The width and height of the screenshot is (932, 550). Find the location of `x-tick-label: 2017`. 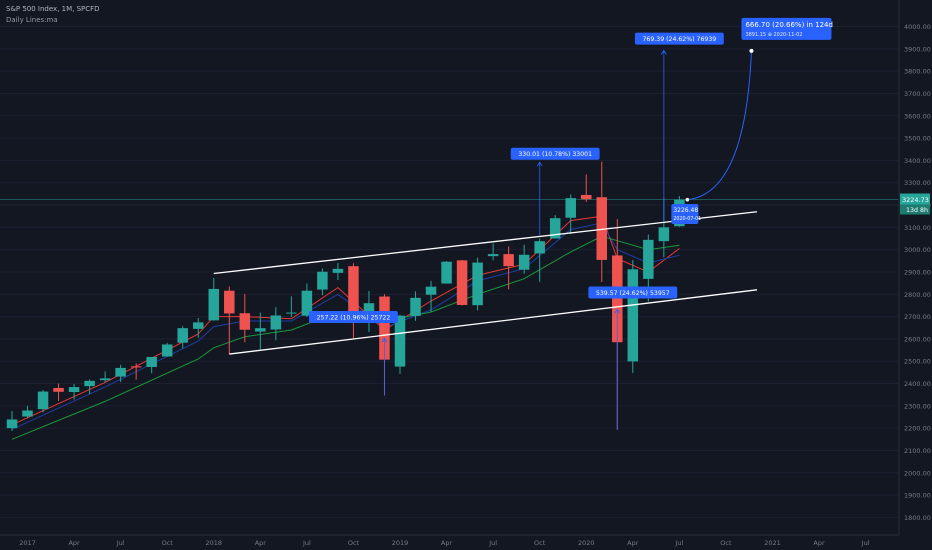

x-tick-label: 2017 is located at coordinates (27, 543).